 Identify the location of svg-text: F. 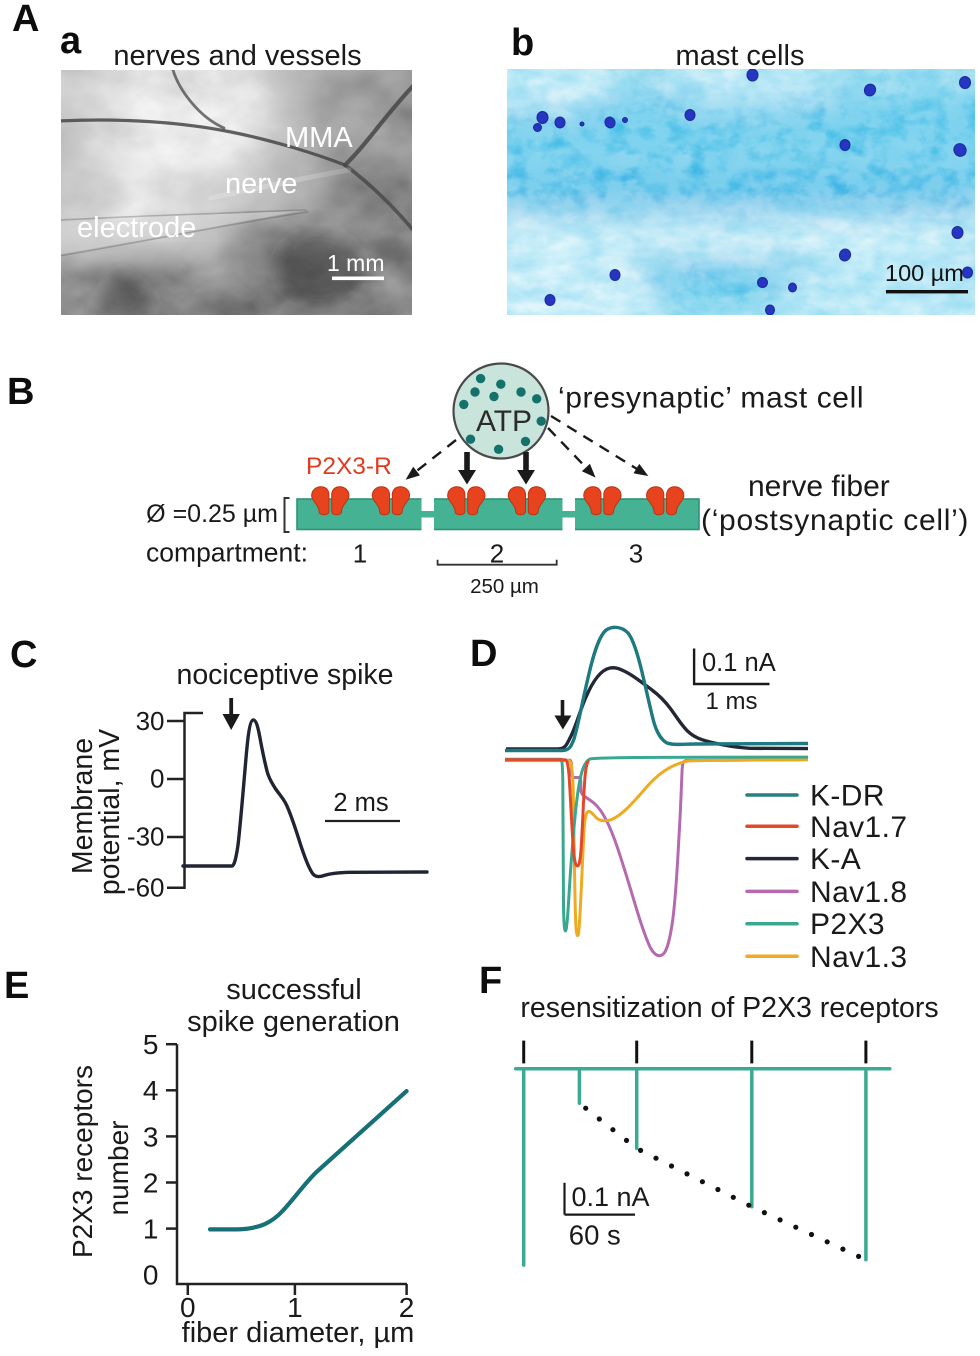
(490, 981).